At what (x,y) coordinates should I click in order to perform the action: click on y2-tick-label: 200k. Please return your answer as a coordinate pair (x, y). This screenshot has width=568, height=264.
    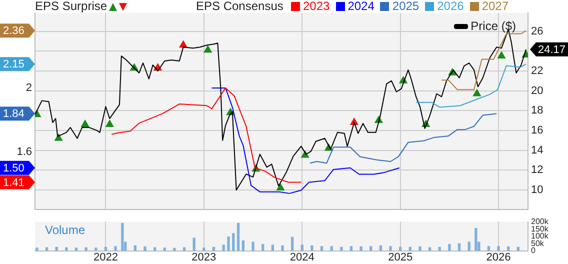
    Looking at the image, I should click on (540, 221).